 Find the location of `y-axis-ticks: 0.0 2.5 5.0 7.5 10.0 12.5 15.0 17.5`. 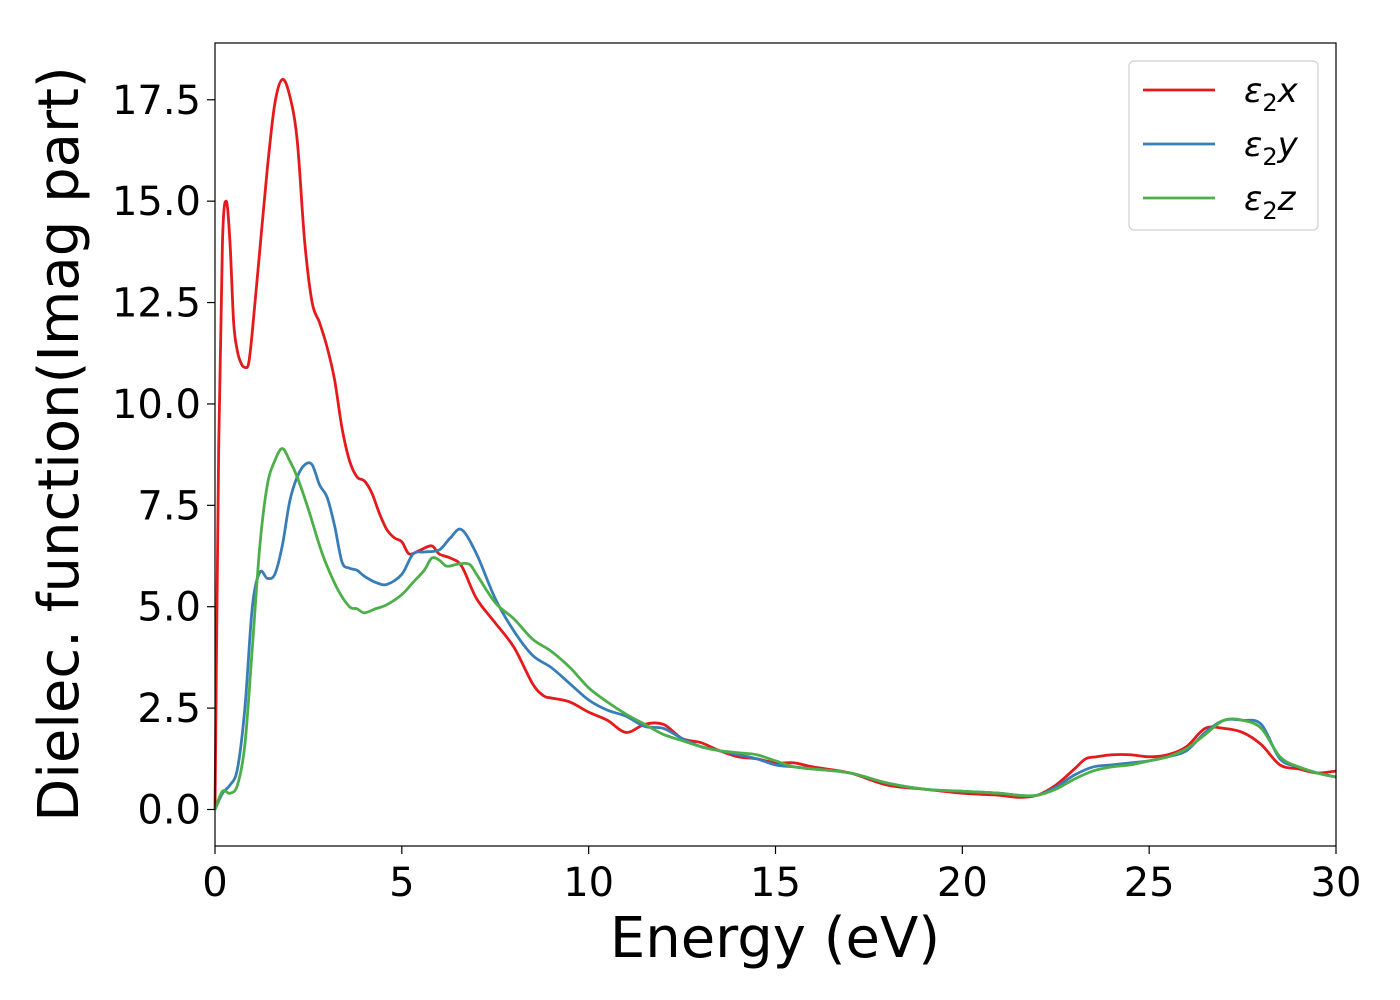

y-axis-ticks: 0.0 2.5 5.0 7.5 10.0 12.5 15.0 17.5 is located at coordinates (163, 456).